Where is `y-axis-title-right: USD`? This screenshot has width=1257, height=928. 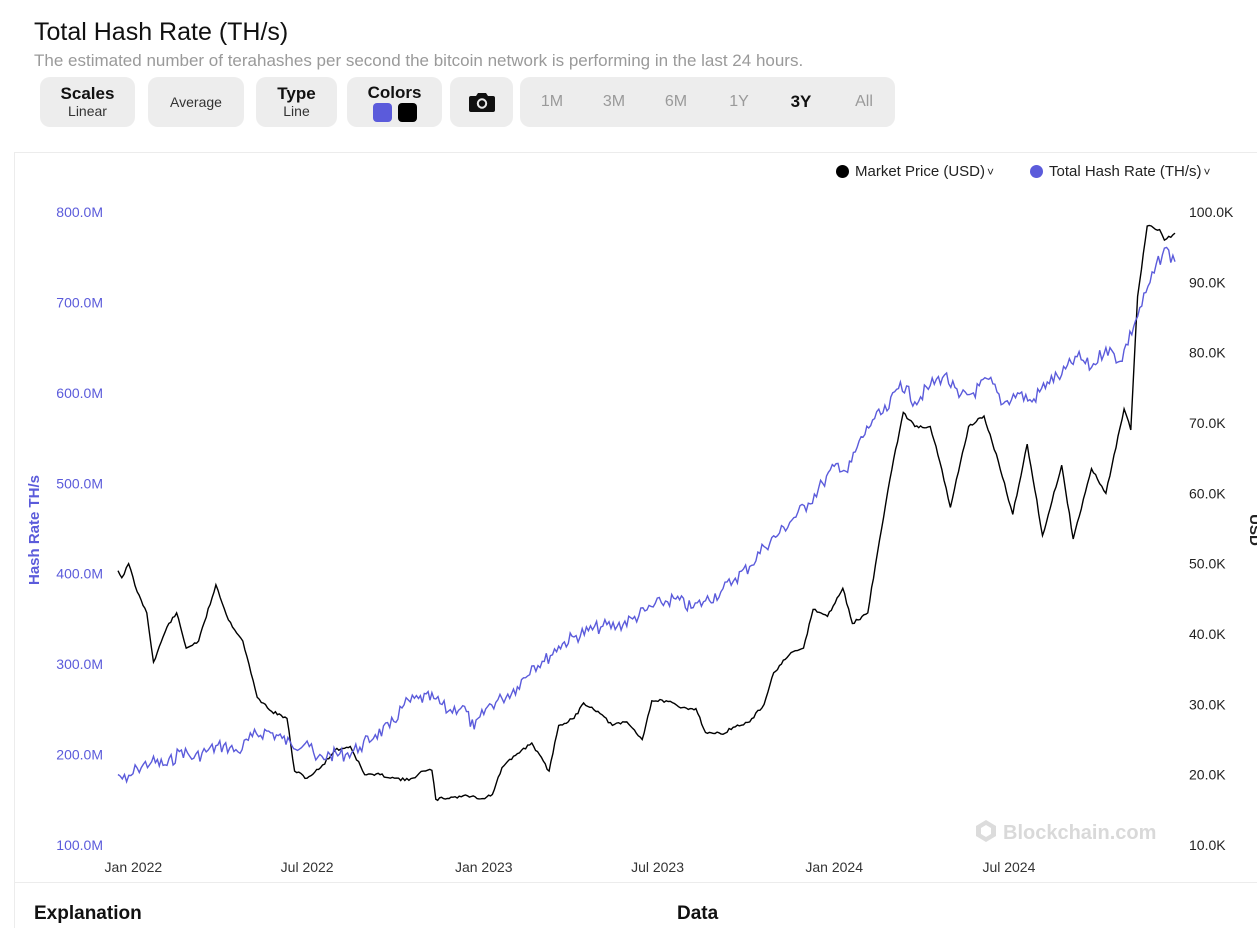 y-axis-title-right: USD is located at coordinates (1251, 530).